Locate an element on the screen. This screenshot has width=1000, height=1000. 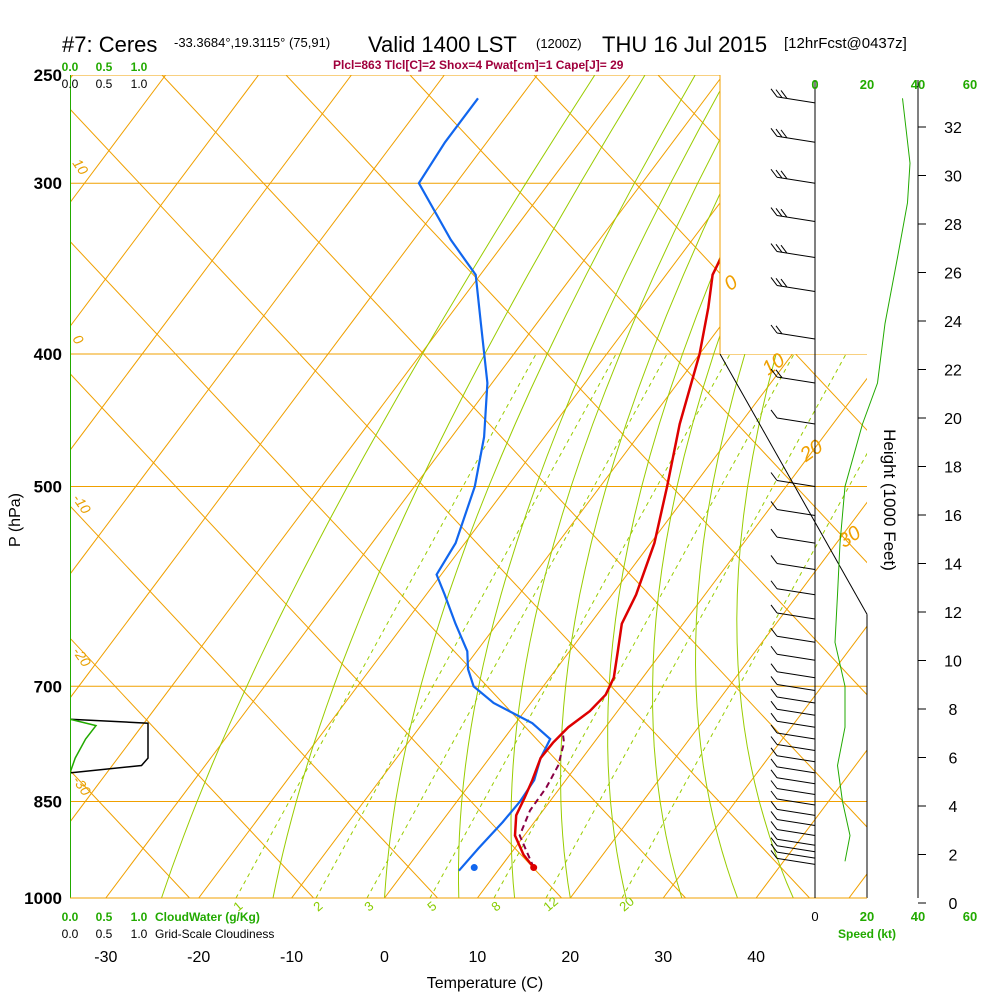
height-tick-label: 8 is located at coordinates (953, 710).